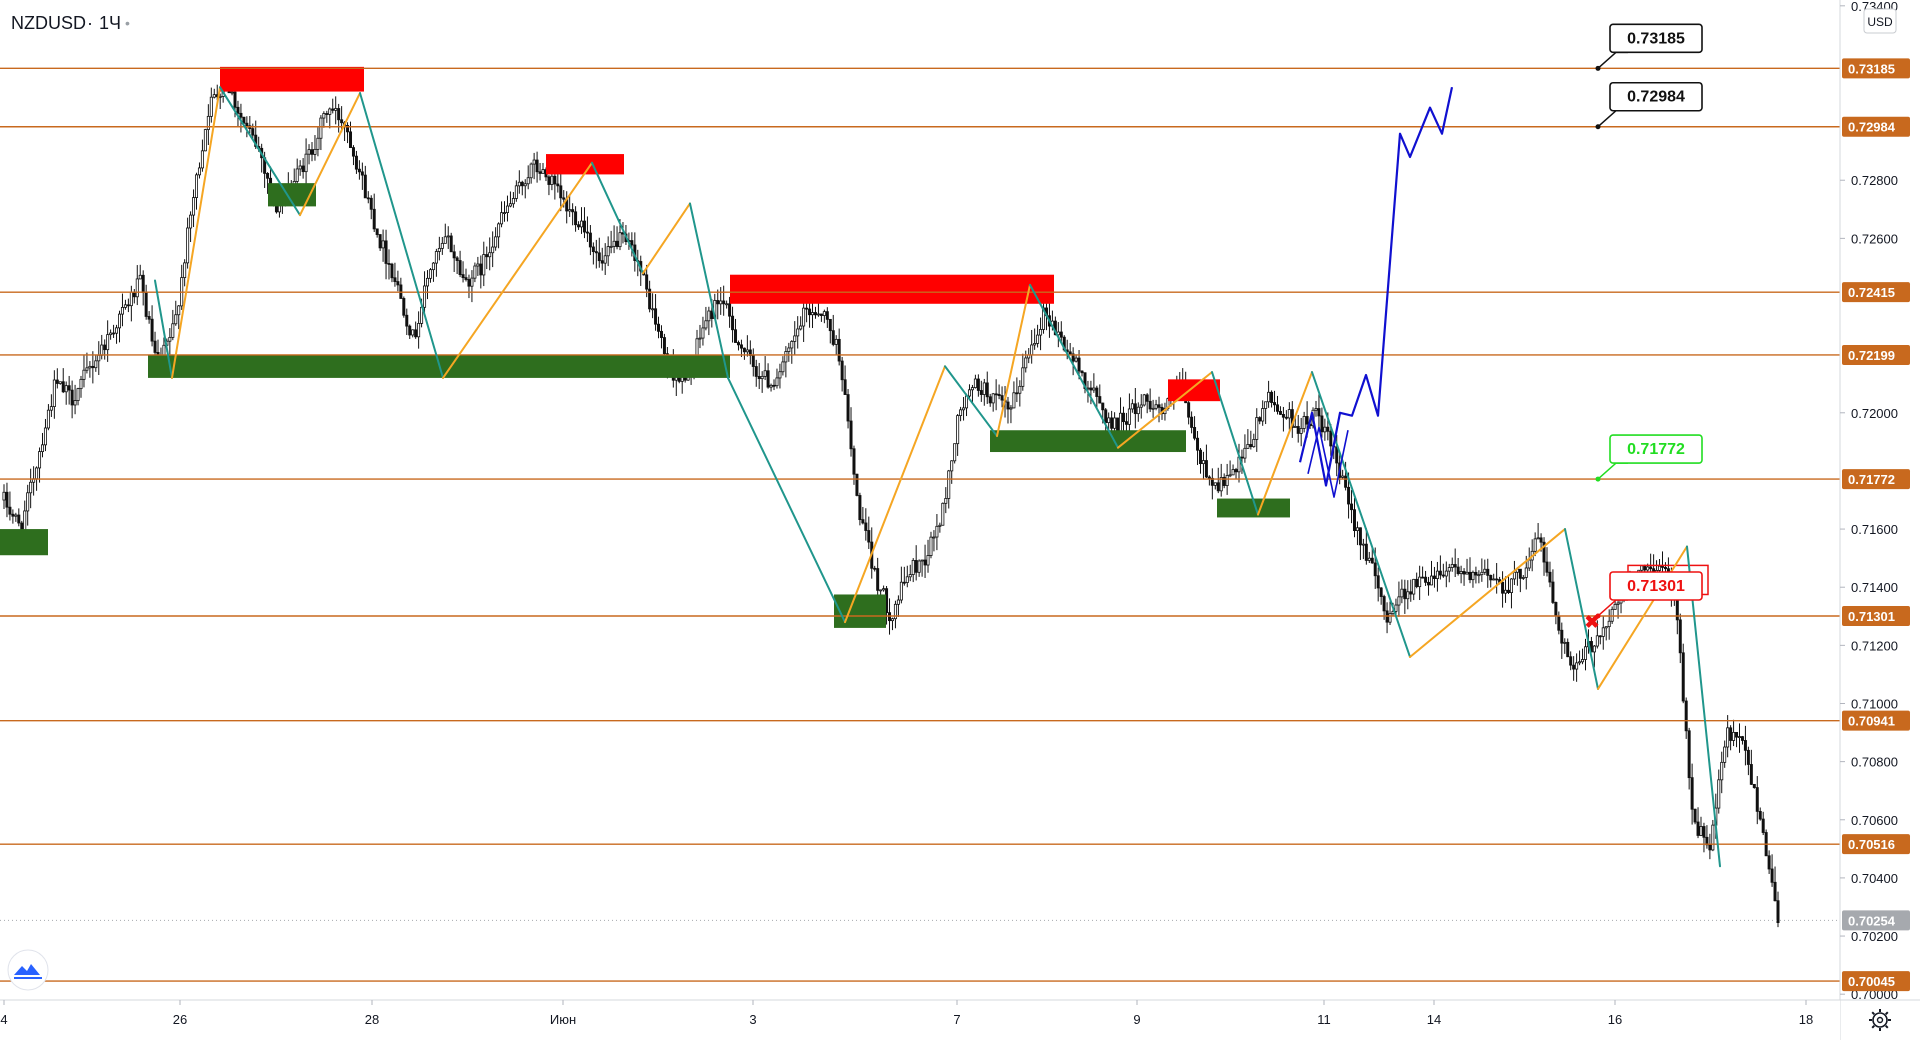 The image size is (1920, 1045). Describe the element at coordinates (1656, 449) in the screenshot. I see `callout-box` at that location.